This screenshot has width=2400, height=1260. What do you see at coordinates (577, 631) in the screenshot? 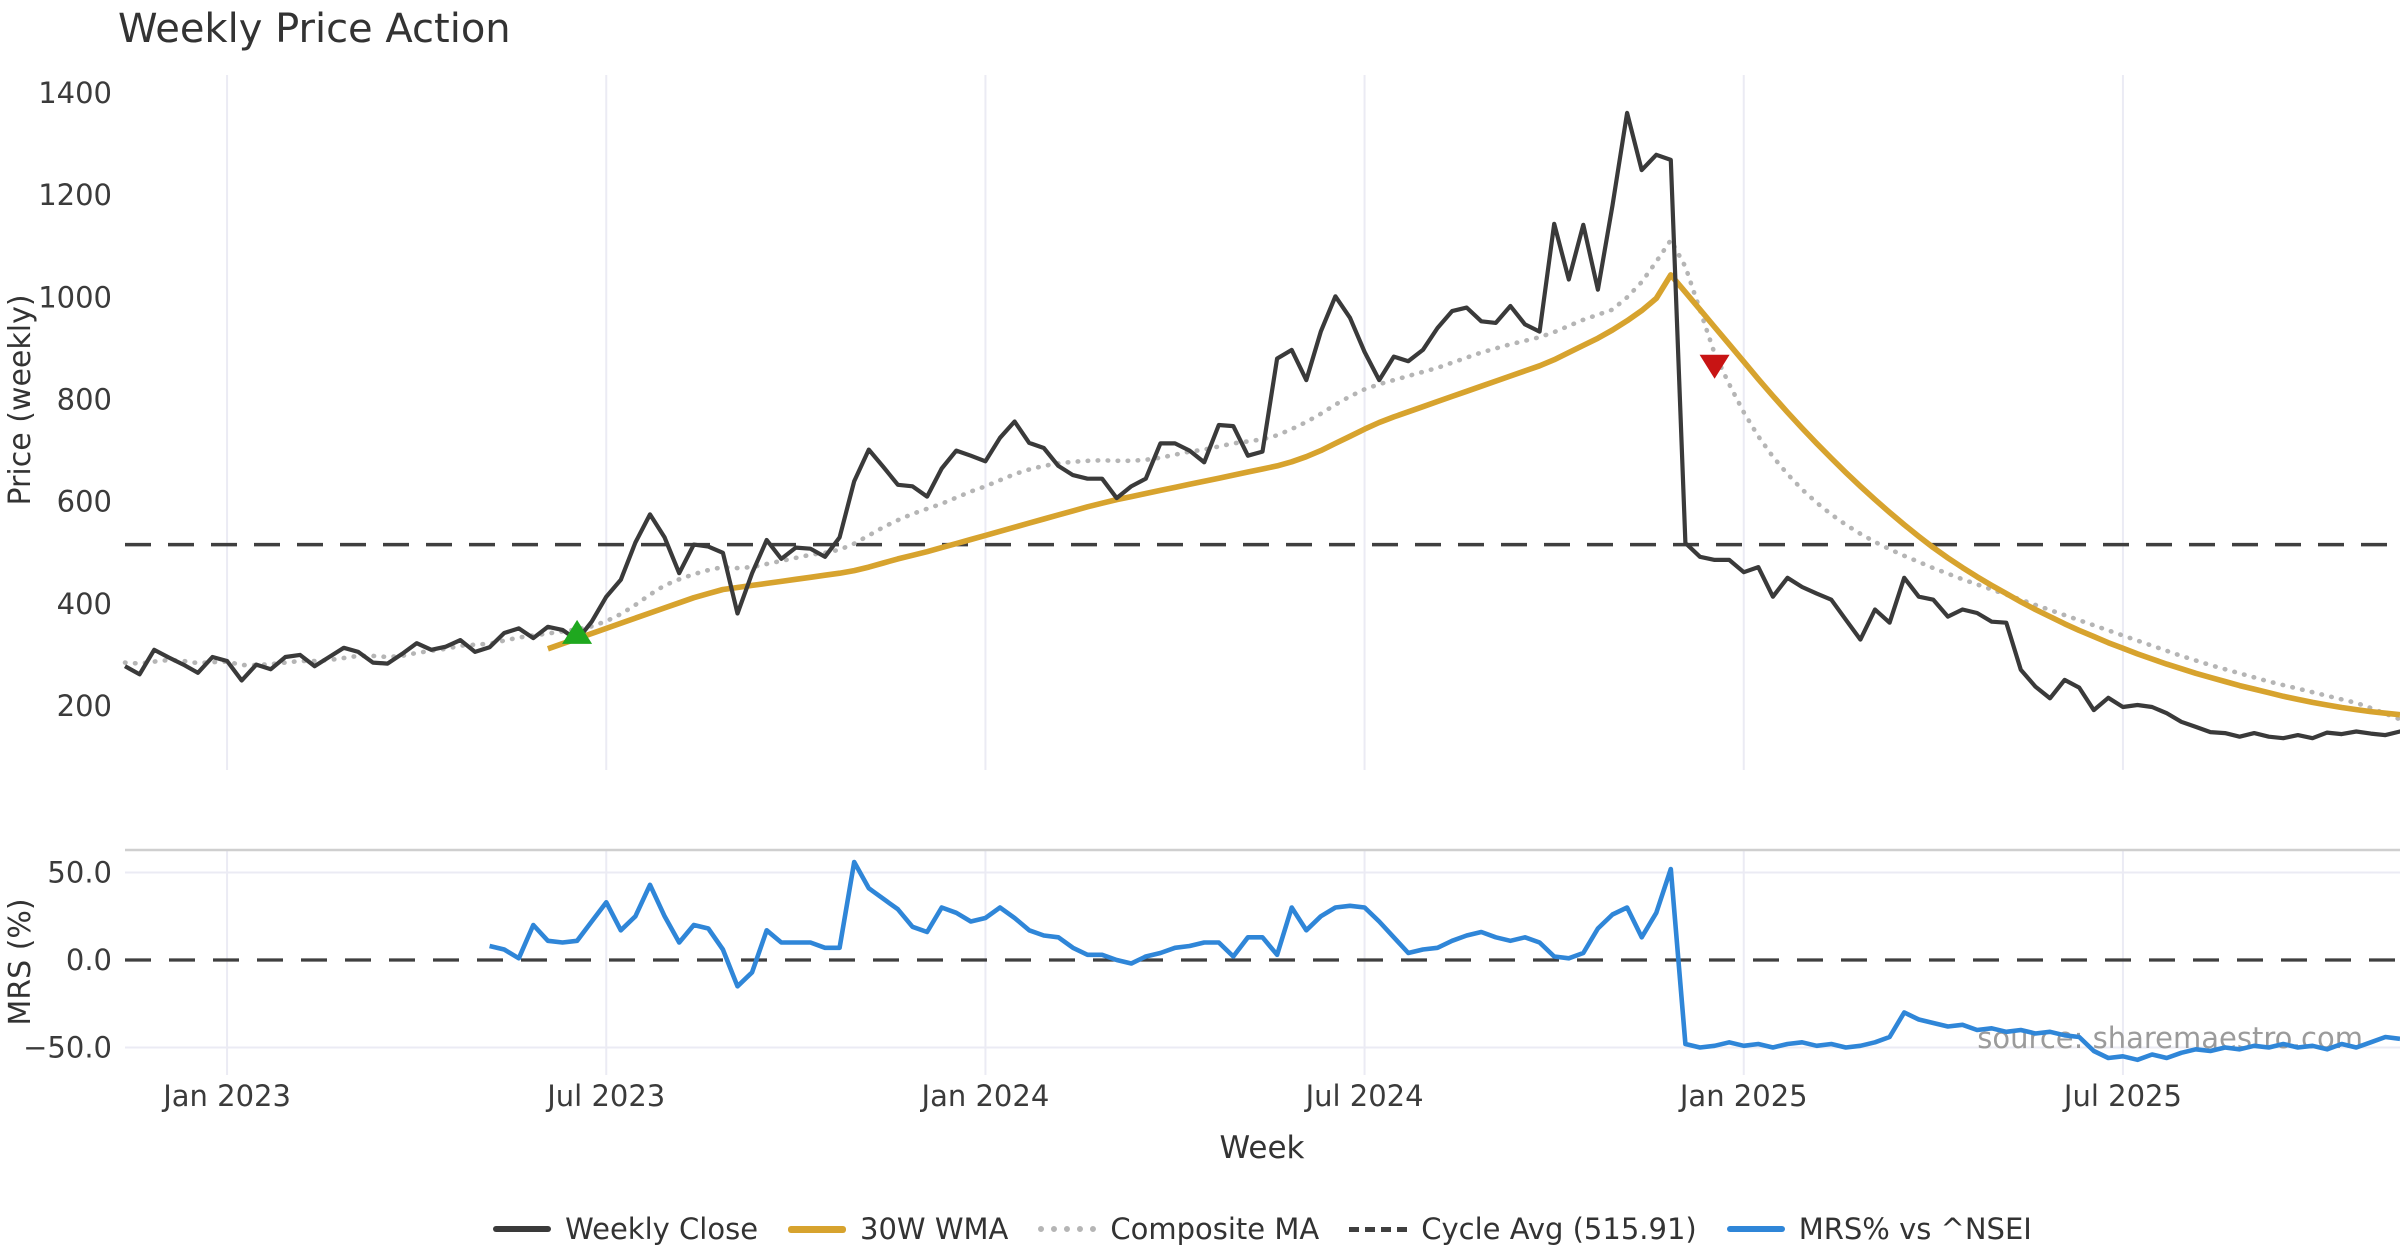
I see `buy-signal-marker-icon` at bounding box center [577, 631].